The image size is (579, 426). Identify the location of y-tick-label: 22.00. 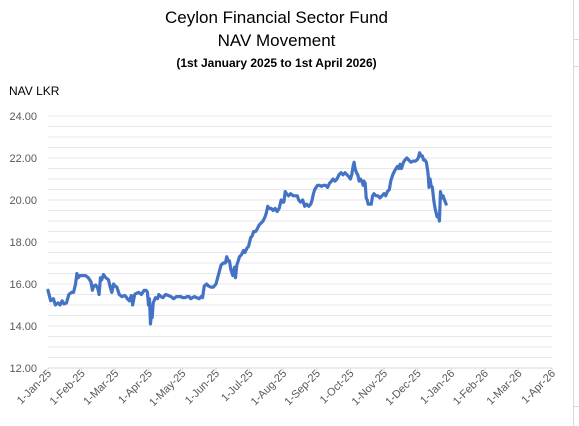
(23, 159).